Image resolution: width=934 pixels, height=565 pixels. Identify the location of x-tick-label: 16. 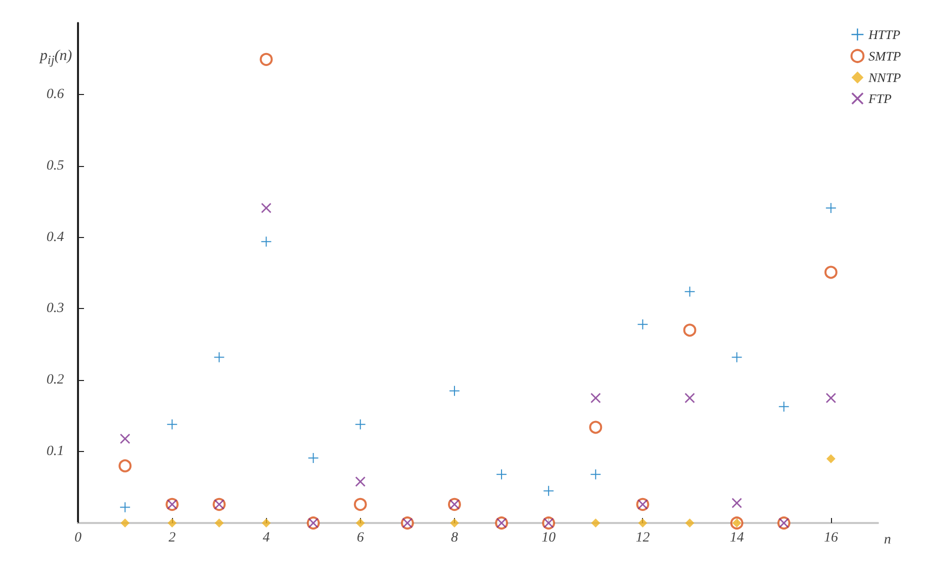
(831, 538).